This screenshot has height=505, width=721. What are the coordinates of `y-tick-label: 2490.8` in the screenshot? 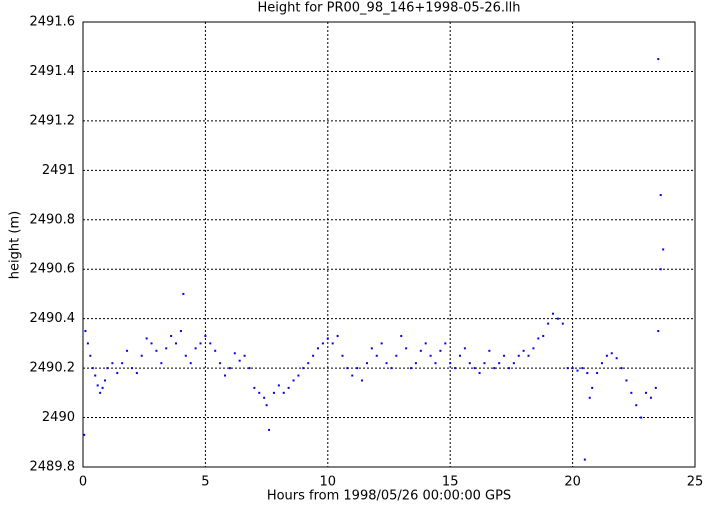 It's located at (53, 219).